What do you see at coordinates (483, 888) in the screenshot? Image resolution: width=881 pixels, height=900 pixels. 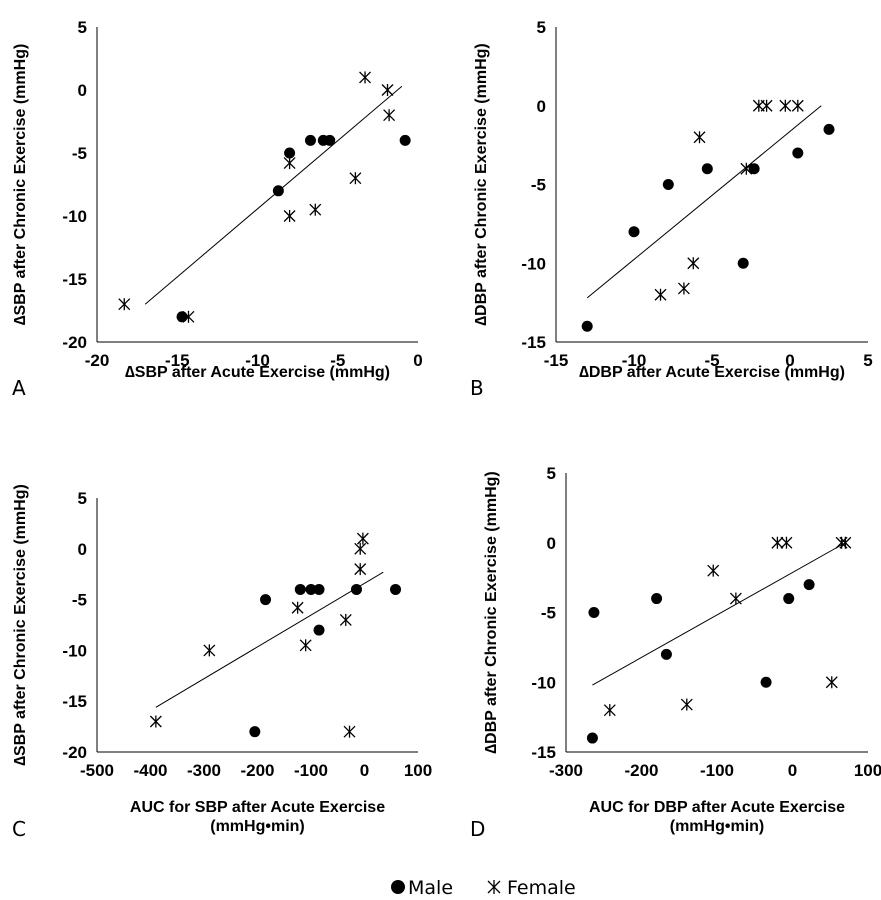 I see `legend: Male Female` at bounding box center [483, 888].